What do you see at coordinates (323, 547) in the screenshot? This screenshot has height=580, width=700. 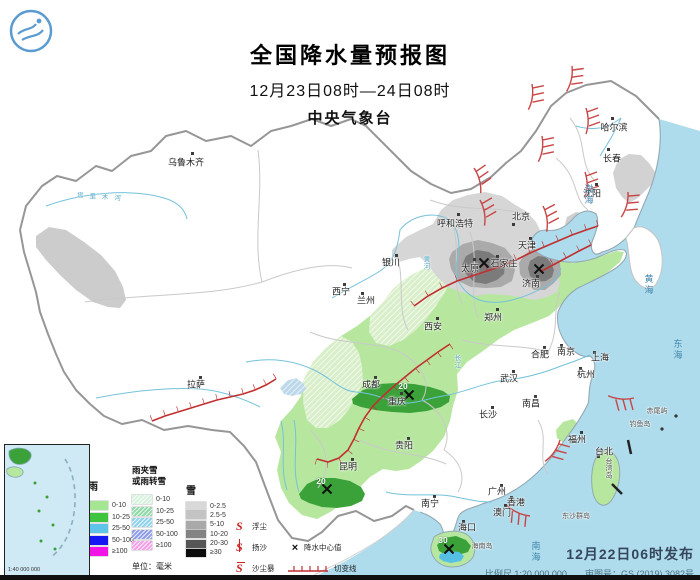 I see `mark-label: 降水中心值` at bounding box center [323, 547].